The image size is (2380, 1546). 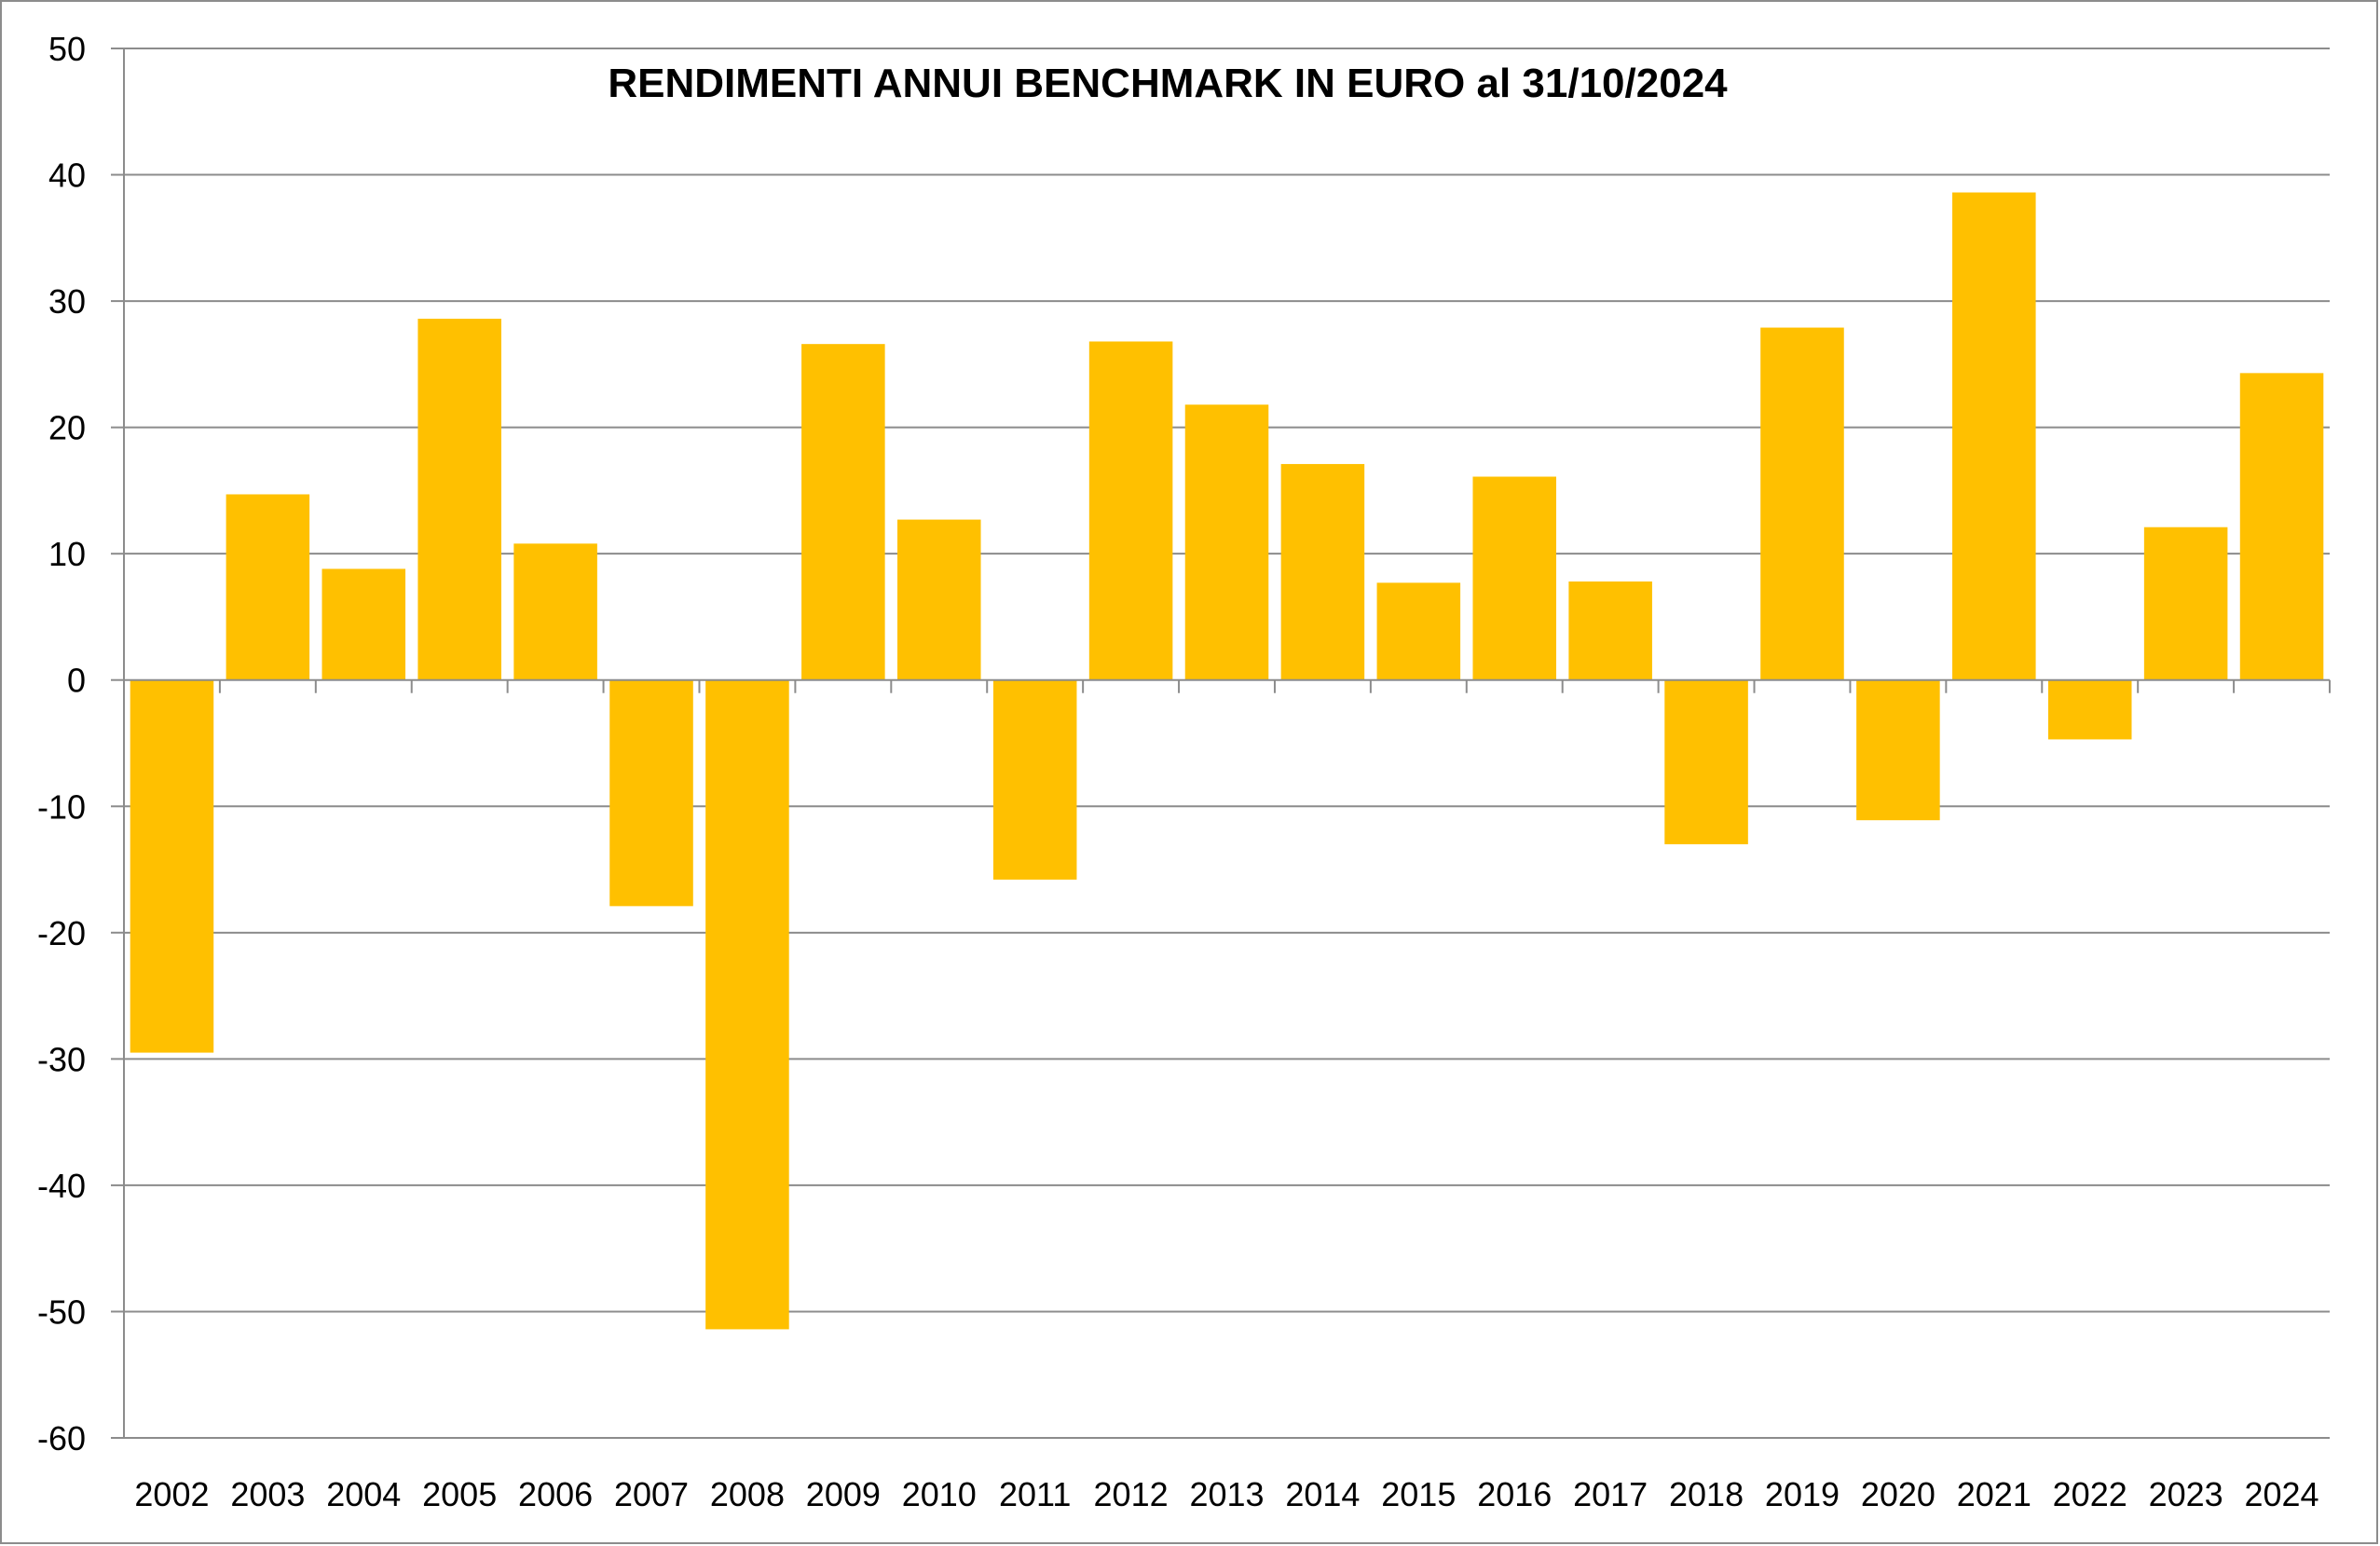 What do you see at coordinates (555, 1494) in the screenshot?
I see `x-tick-label: 2006` at bounding box center [555, 1494].